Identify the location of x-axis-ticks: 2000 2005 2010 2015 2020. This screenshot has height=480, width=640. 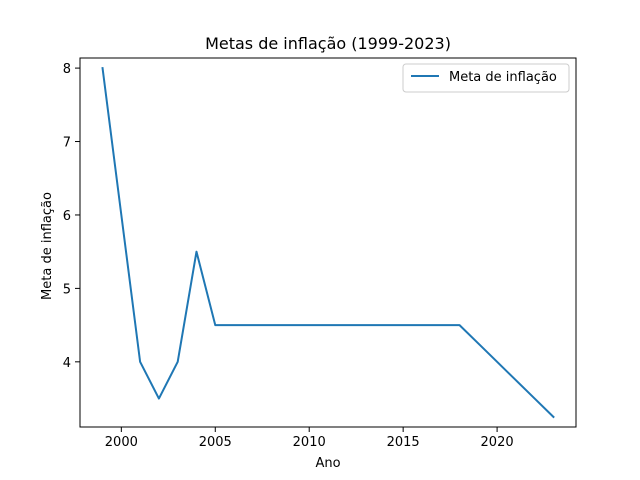
(309, 438).